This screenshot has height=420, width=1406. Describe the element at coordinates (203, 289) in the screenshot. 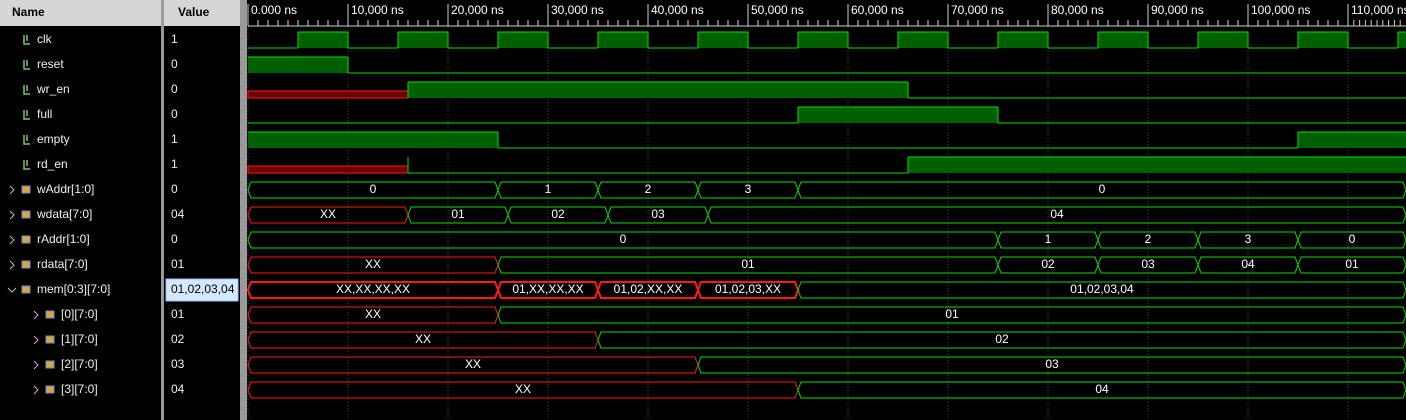

I see `signal-value: 01,02,03,04` at that location.